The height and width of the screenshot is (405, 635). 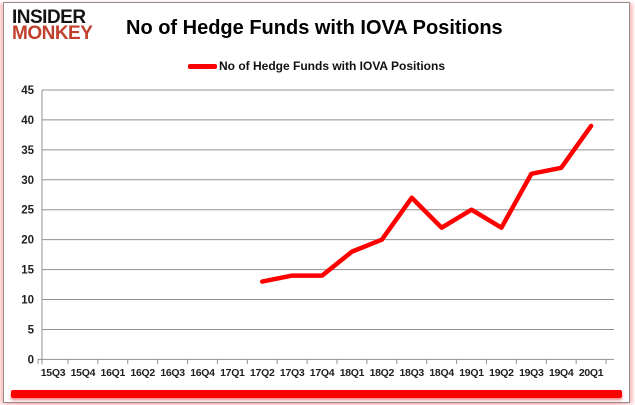 I want to click on y-axis-tick-label: 40, so click(x=27, y=121).